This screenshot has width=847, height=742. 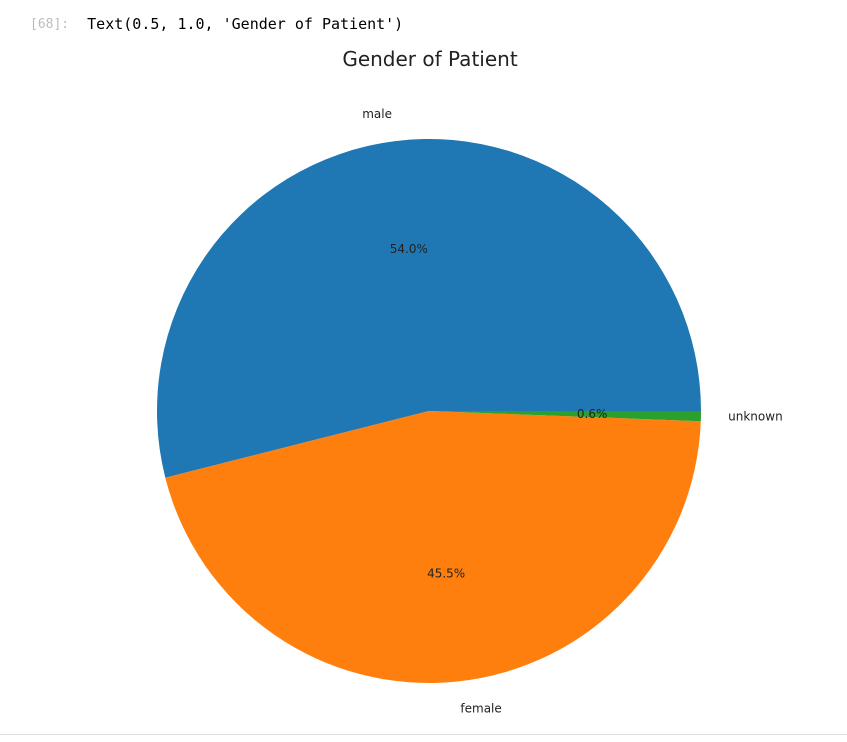 I want to click on percent-label-male: 54.0%, so click(x=409, y=249).